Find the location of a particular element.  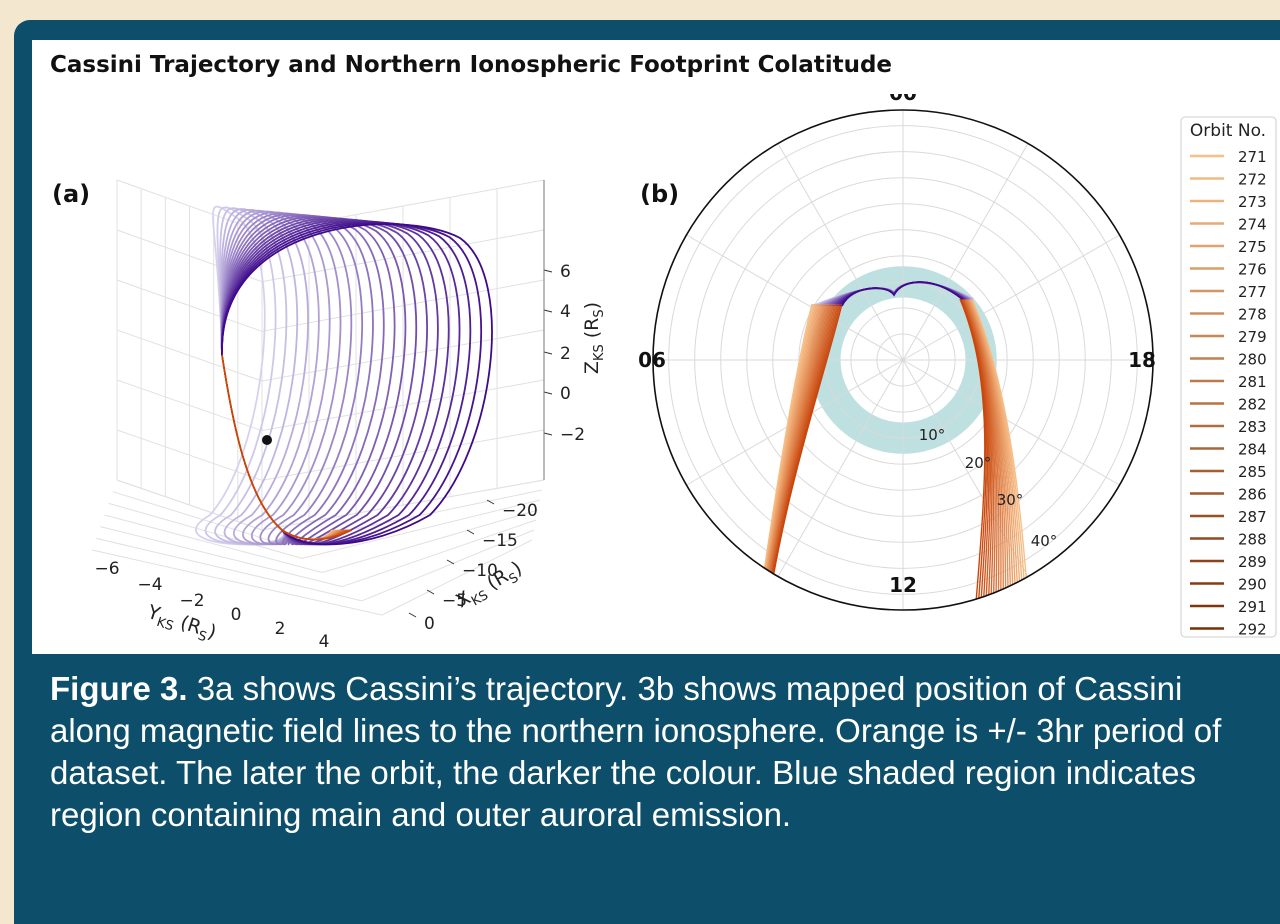

legend-entry-label: 283 is located at coordinates (1252, 427).